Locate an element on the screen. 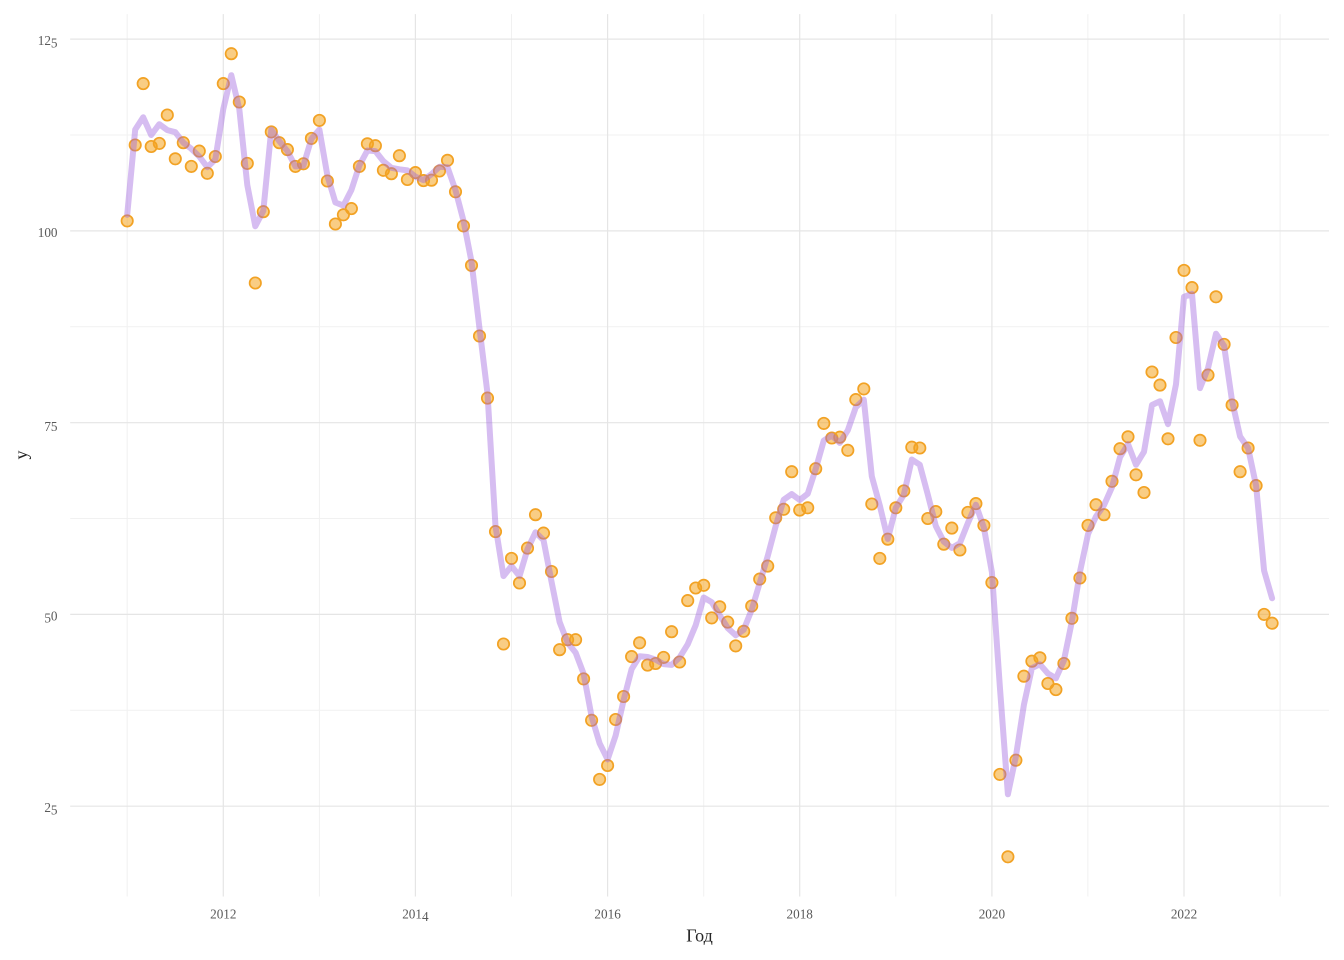 This screenshot has height=960, width=1344. svg-text: 2016 is located at coordinates (607, 914).